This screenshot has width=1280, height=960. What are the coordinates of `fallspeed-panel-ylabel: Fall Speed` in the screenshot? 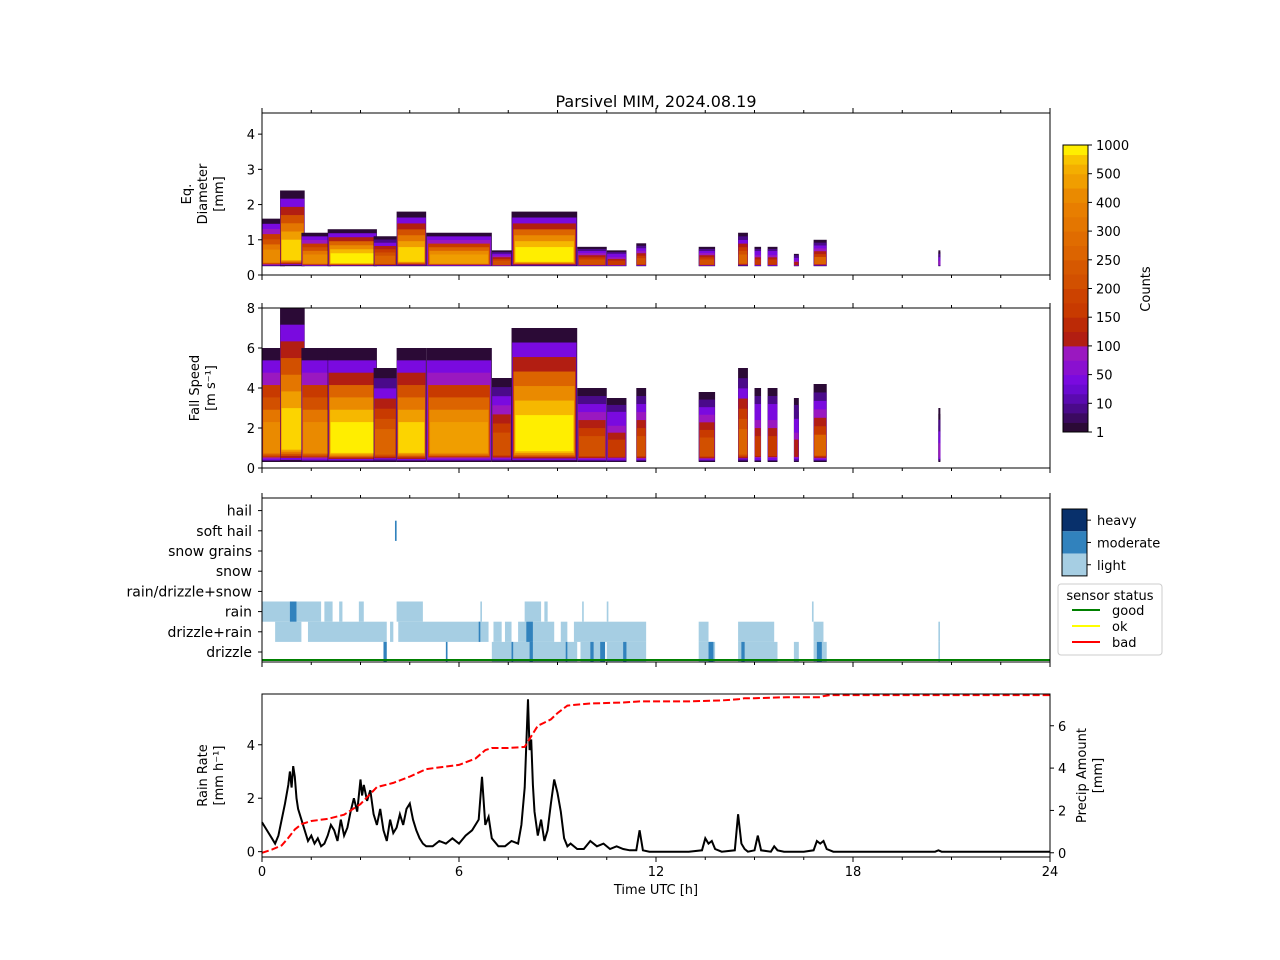 It's located at (195, 388).